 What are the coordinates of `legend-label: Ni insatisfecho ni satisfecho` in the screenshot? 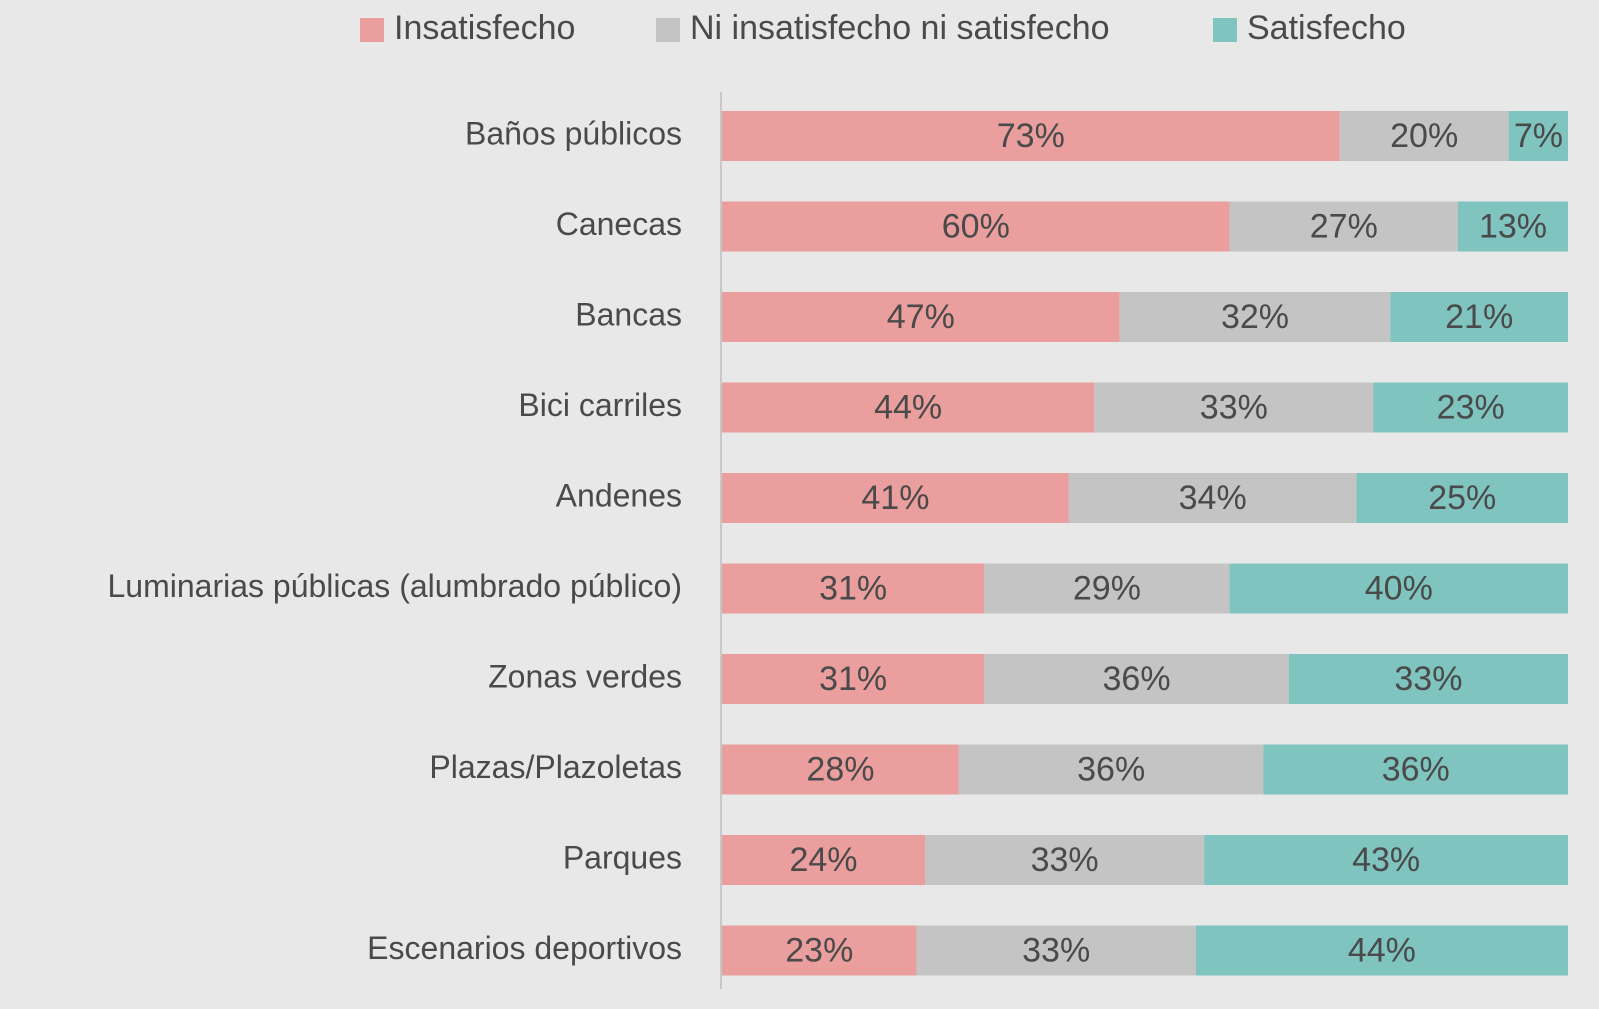 It's located at (900, 28).